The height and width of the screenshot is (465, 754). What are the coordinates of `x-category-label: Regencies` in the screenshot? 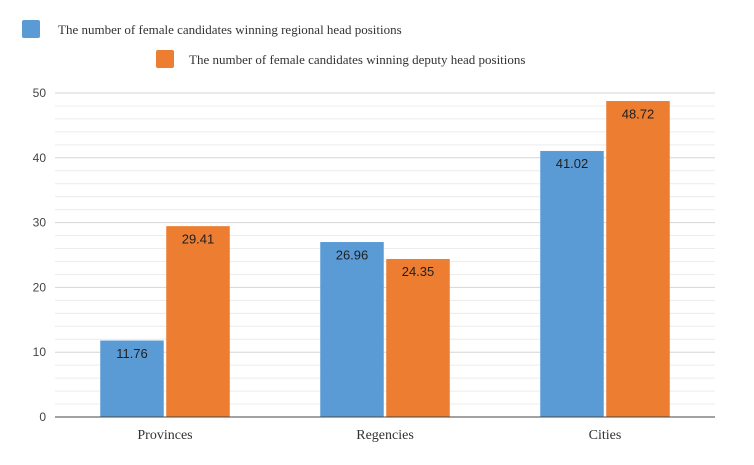 It's located at (385, 435).